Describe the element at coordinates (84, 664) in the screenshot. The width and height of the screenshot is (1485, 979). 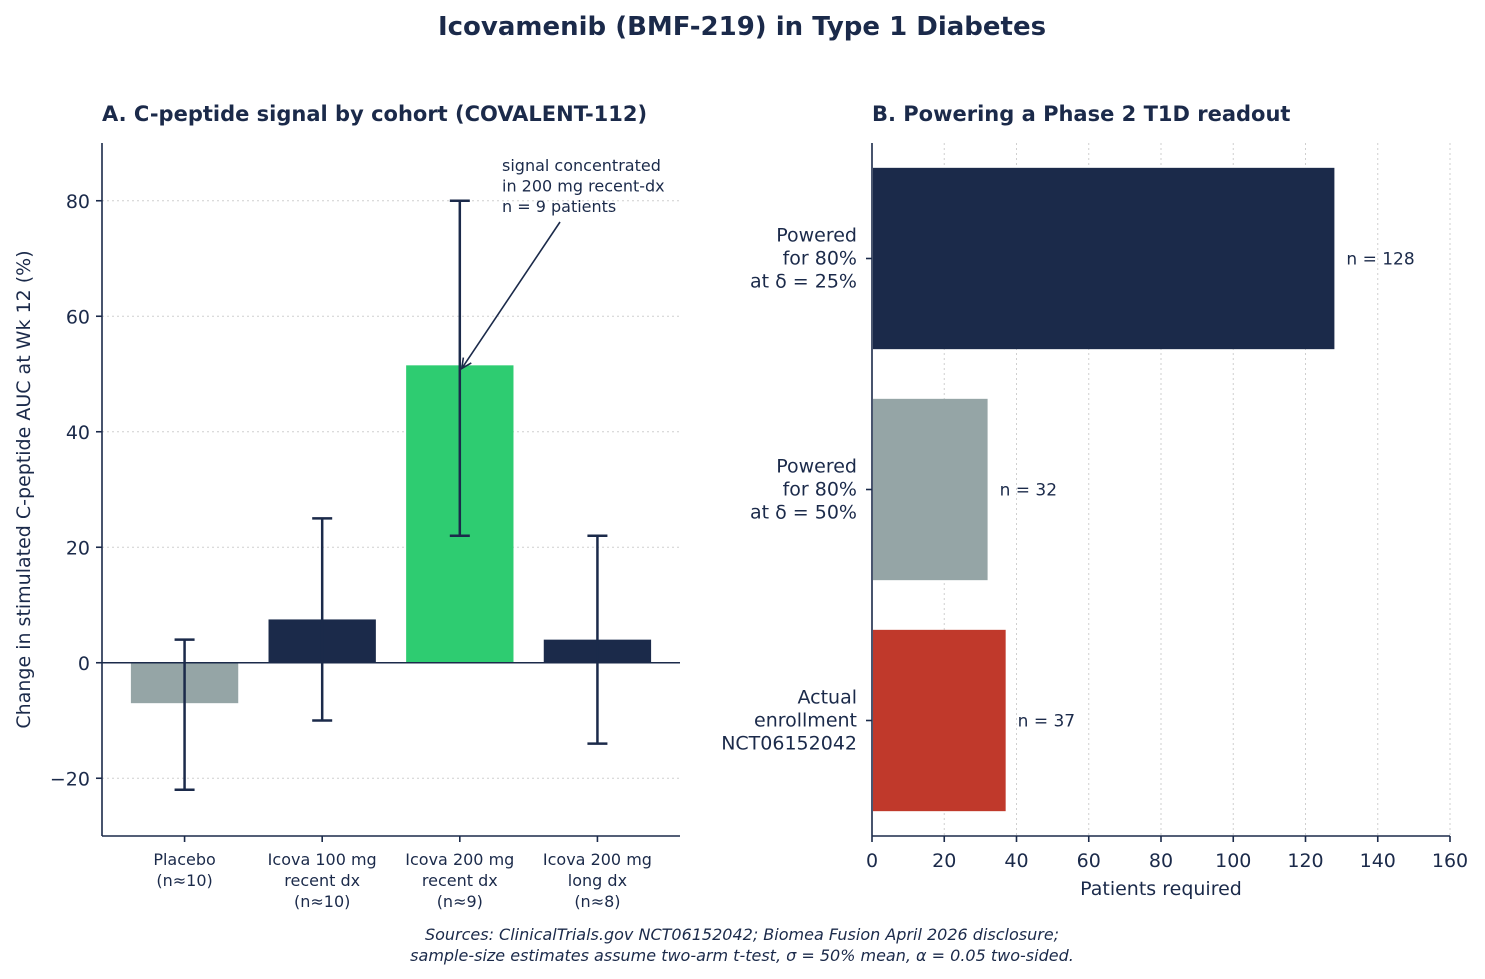
I see `panel-a-ytick-label: 0` at that location.